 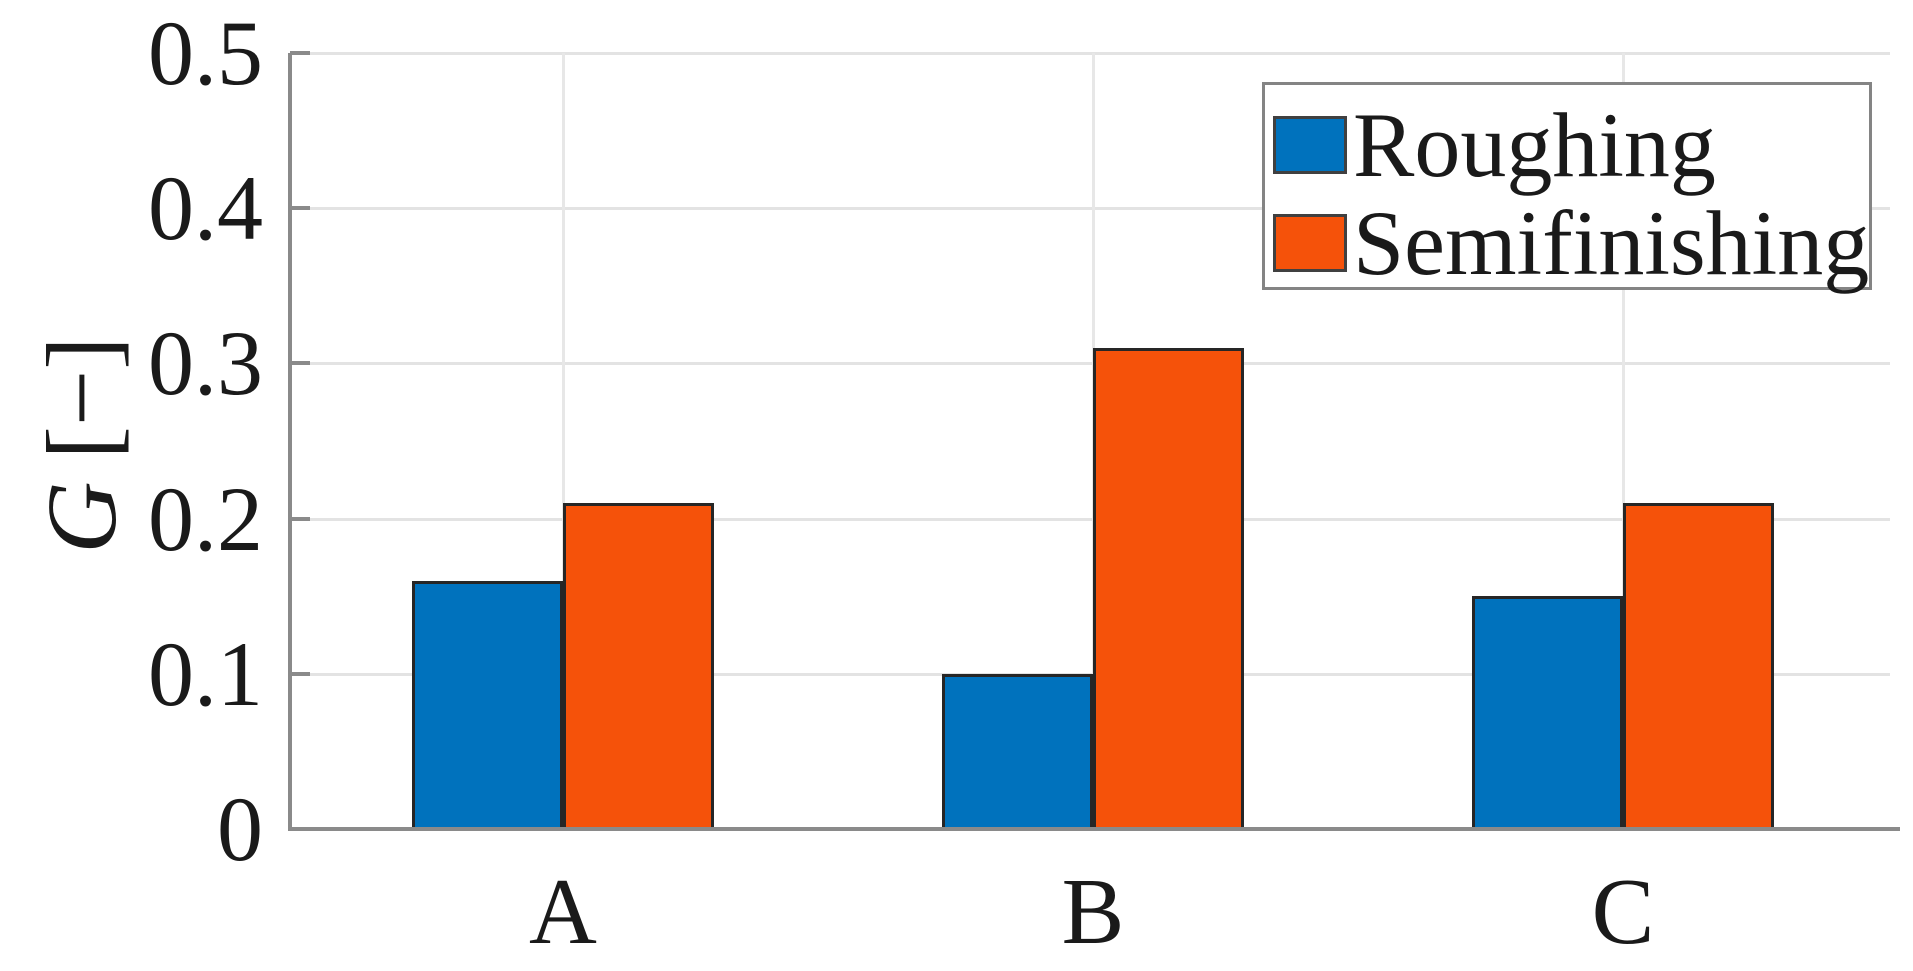 I want to click on legend-item-semifinishing: Semifinishing, so click(x=1571, y=243).